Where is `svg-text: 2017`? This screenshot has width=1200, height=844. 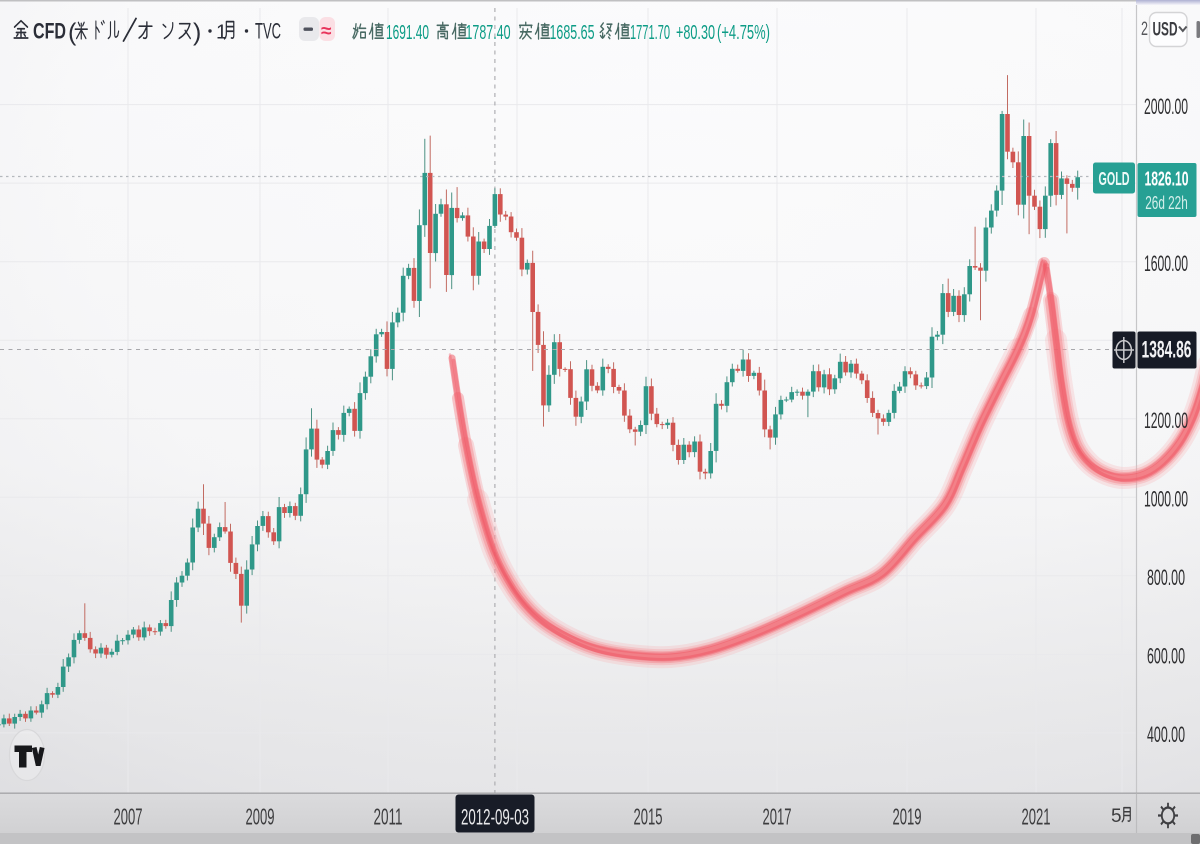
svg-text: 2017 is located at coordinates (777, 816).